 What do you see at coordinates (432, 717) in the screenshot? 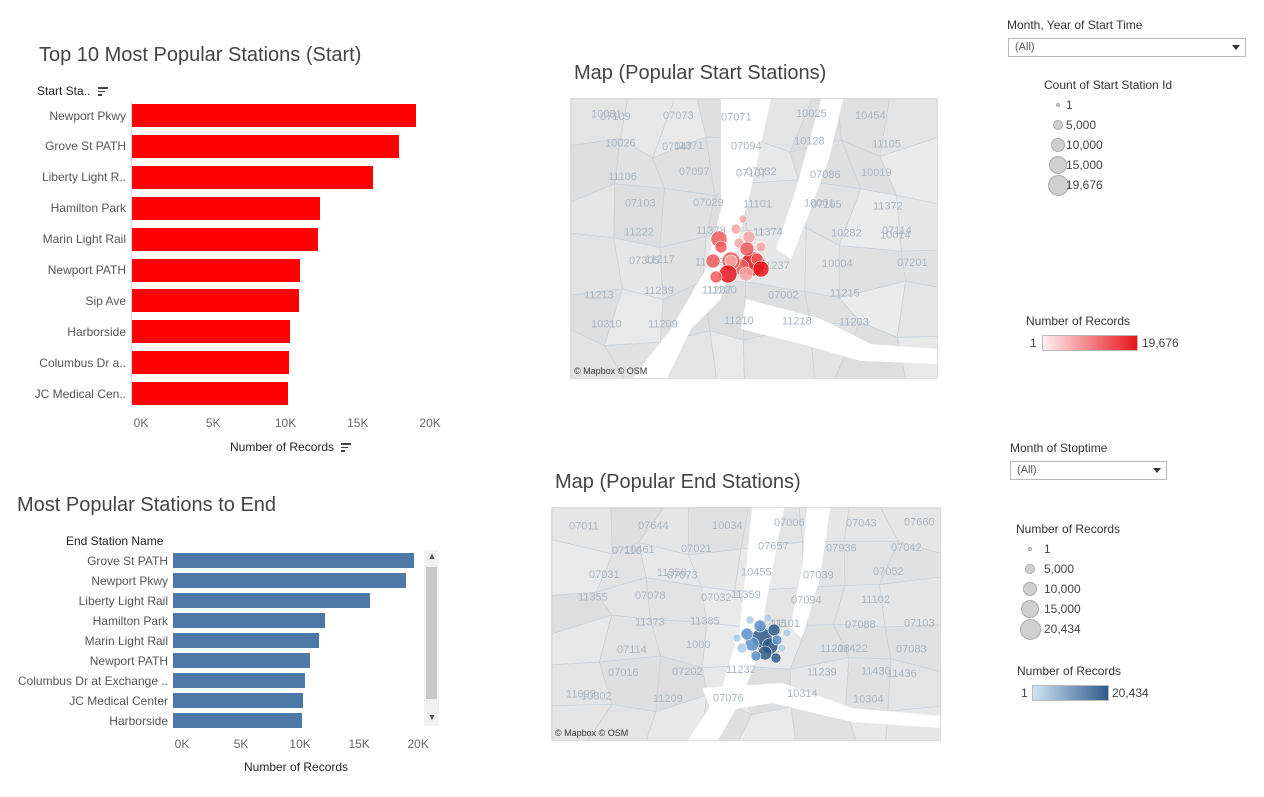
I see `scroll-down-icon: ▼` at bounding box center [432, 717].